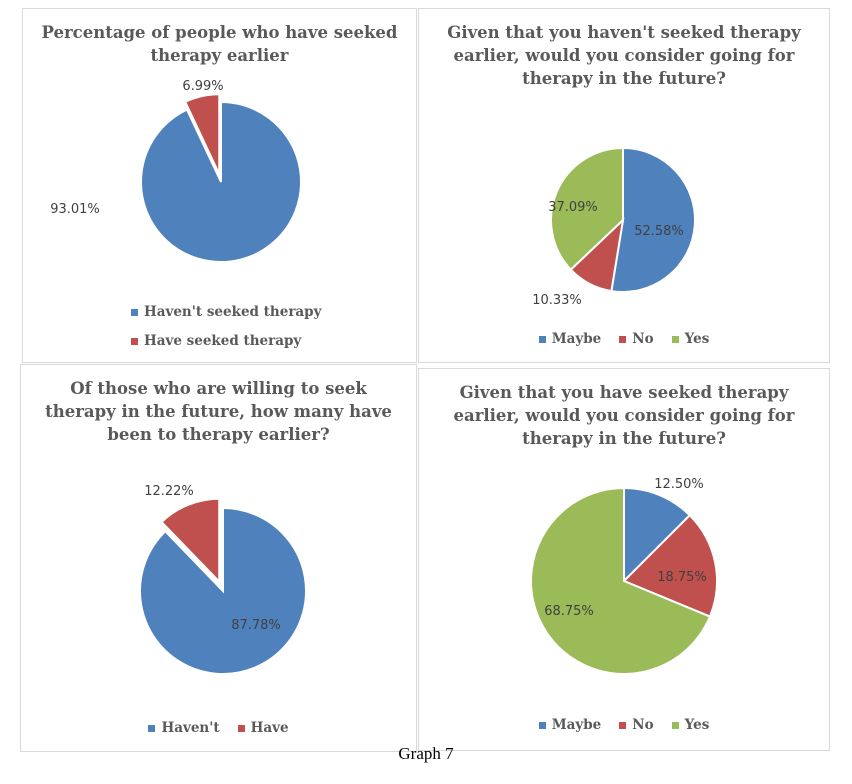 The height and width of the screenshot is (784, 852). I want to click on data-label: 6.99%, so click(202, 86).